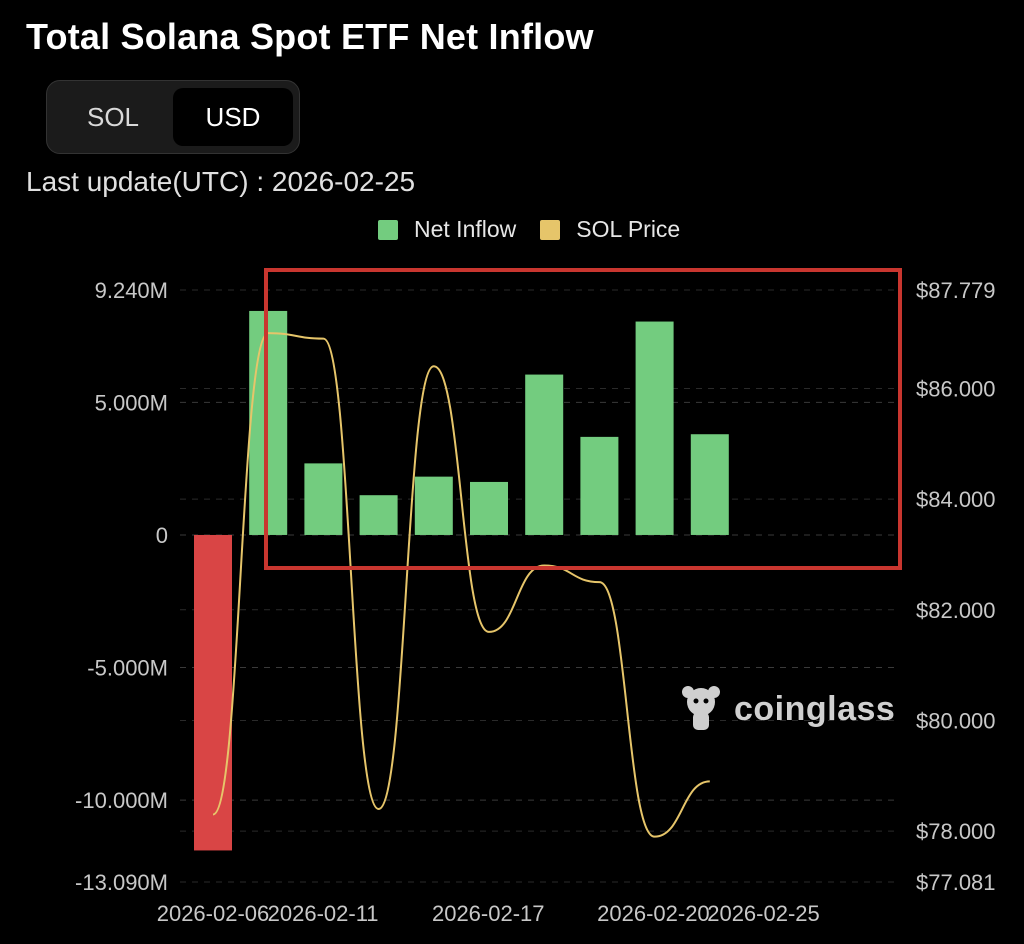 This screenshot has height=944, width=1024. What do you see at coordinates (121, 882) in the screenshot?
I see `y-left-tick-label: -13.090M` at bounding box center [121, 882].